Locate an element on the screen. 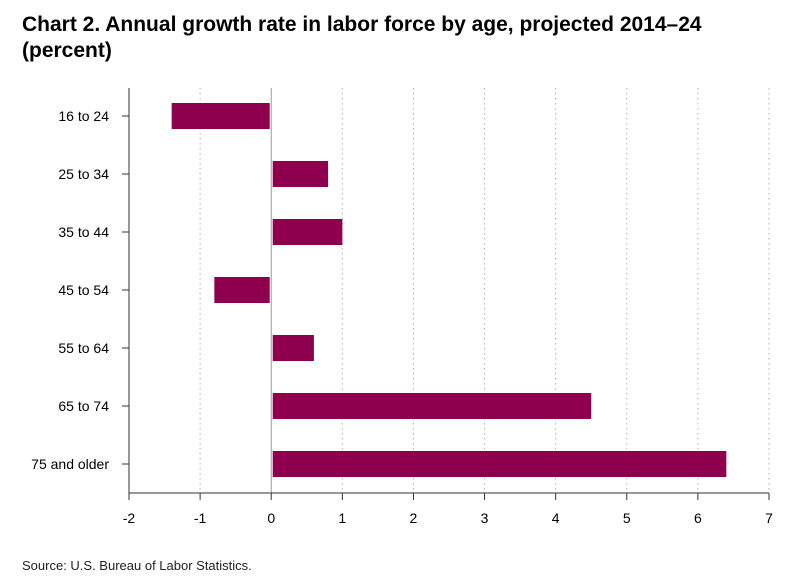 The height and width of the screenshot is (586, 810). y-tick-label: 16 to 24 is located at coordinates (83, 116).